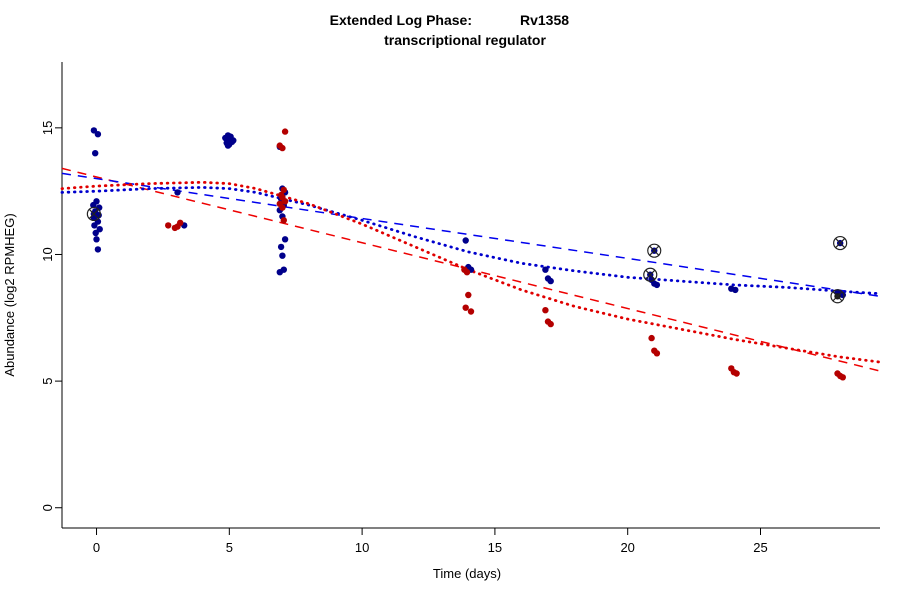 The height and width of the screenshot is (600, 900). Describe the element at coordinates (229, 547) in the screenshot. I see `x-tick-label: 5` at that location.